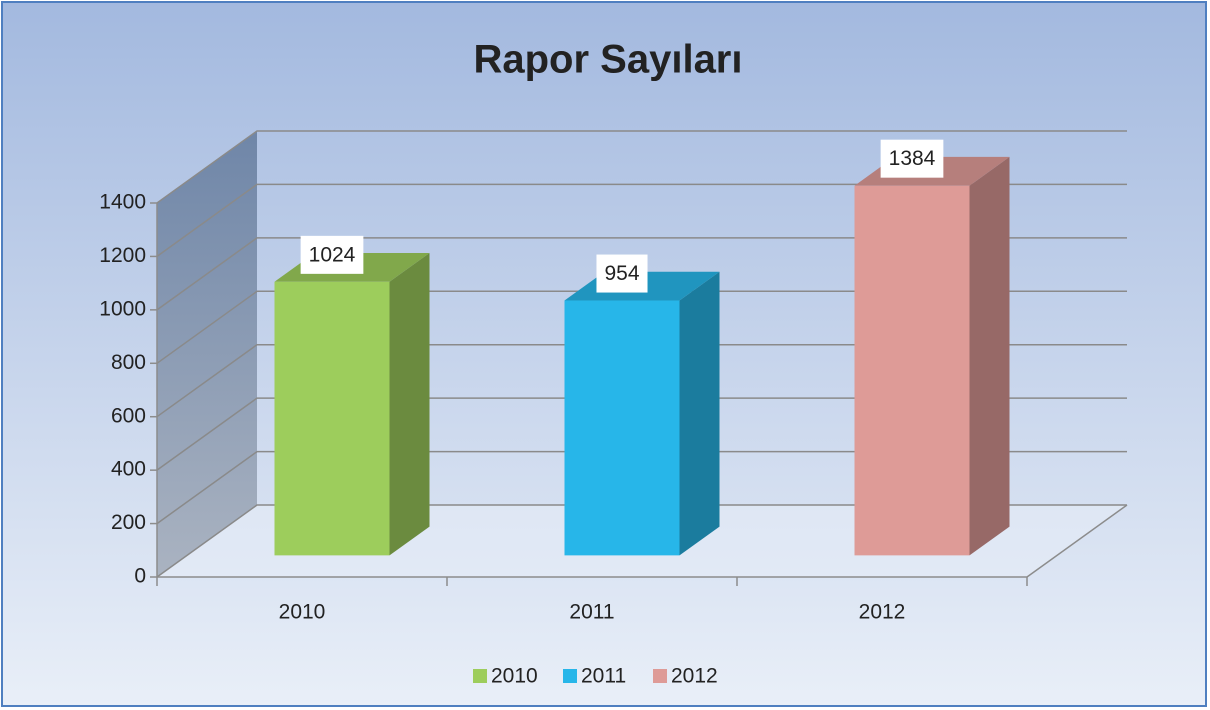 The width and height of the screenshot is (1210, 710). I want to click on data-label: 1384, so click(912, 158).